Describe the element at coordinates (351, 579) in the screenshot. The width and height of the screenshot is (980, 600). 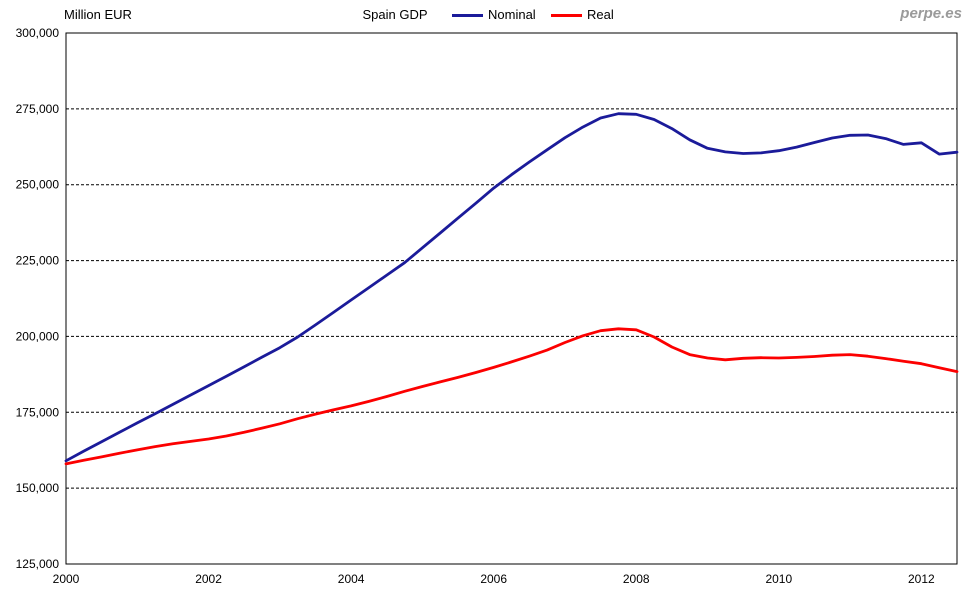
I see `x-axis-tick-label: 2004` at that location.